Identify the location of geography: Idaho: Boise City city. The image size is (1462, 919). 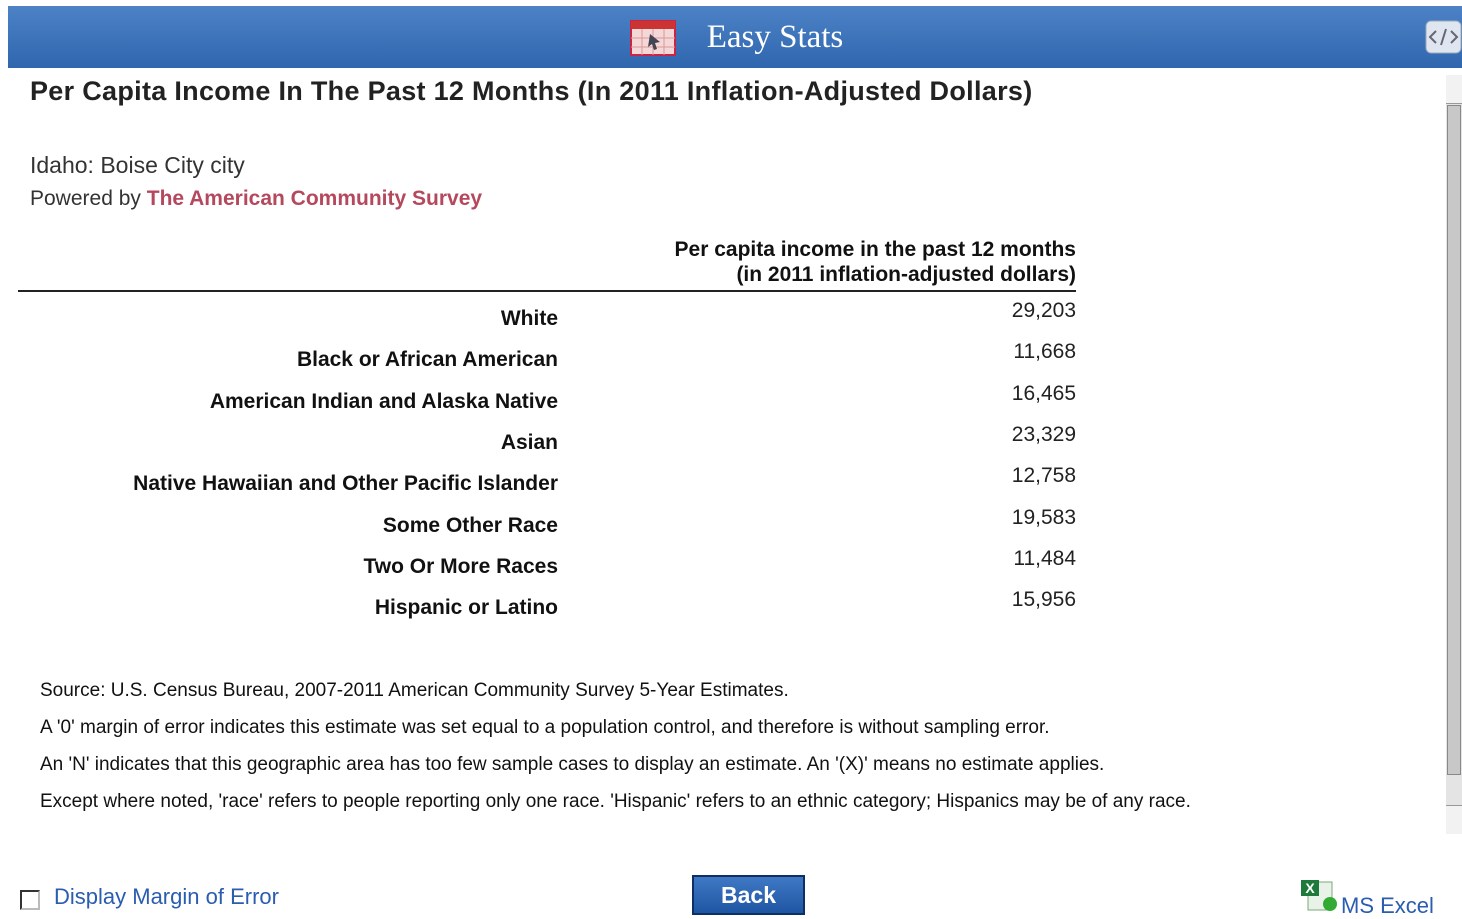
(137, 165).